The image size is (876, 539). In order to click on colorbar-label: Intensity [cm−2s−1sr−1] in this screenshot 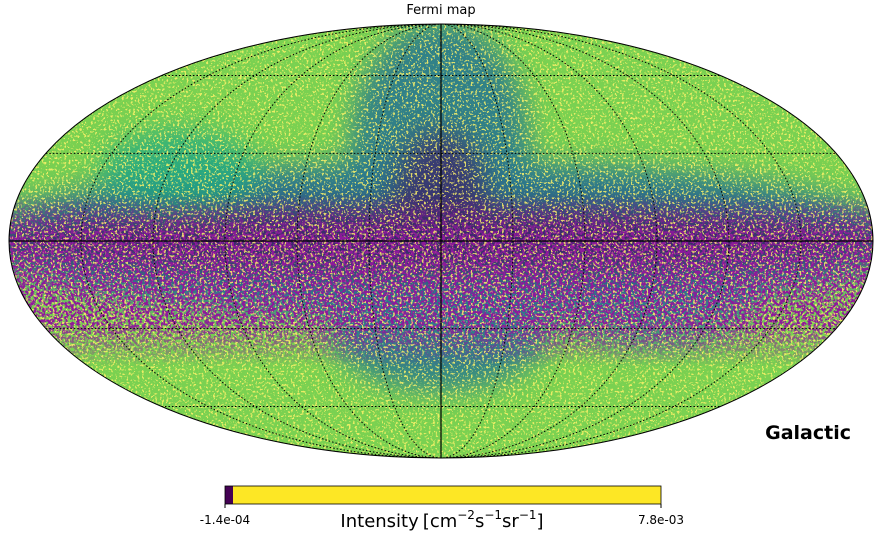, I will do `click(441, 520)`.